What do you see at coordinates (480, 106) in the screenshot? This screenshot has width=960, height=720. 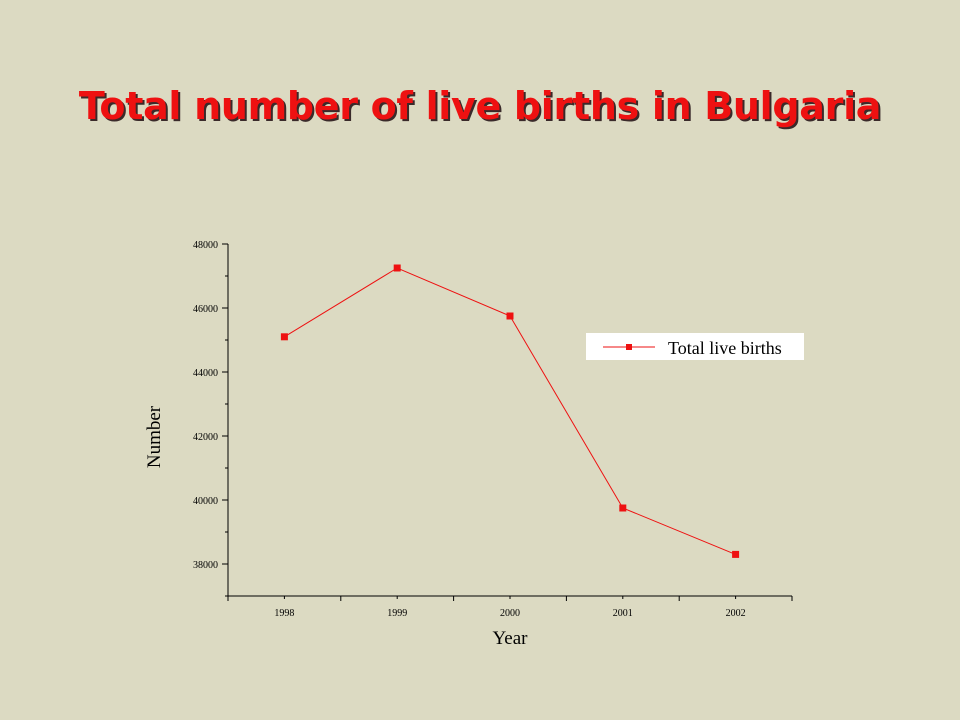 I see `slide-title: Total number of live births in Bulgaria` at bounding box center [480, 106].